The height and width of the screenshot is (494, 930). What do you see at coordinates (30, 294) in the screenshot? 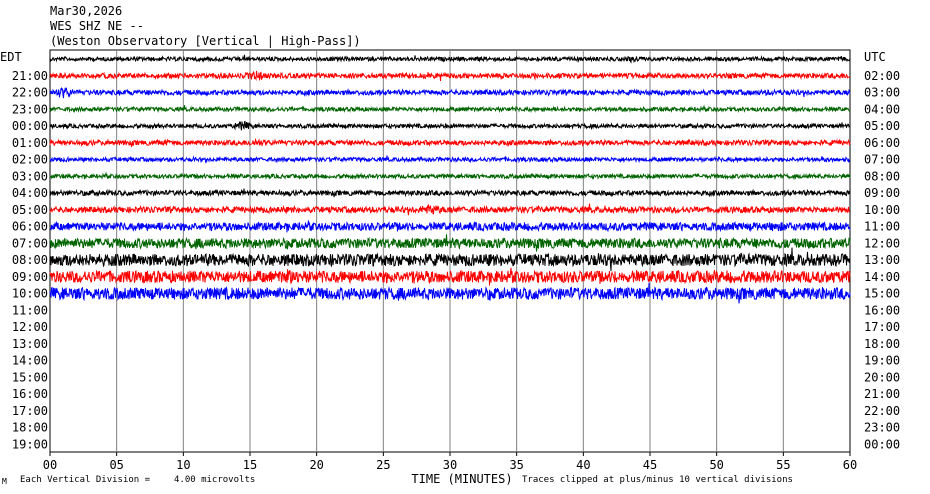
I see `row-label-local: 10:00` at bounding box center [30, 294].